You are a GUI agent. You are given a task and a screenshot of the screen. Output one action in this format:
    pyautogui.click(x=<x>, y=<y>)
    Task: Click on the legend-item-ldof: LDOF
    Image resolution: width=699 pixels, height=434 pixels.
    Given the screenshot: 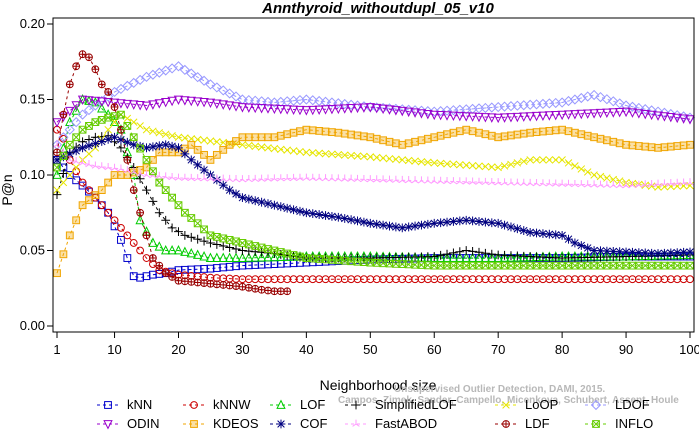 What is the action you would take?
    pyautogui.click(x=617, y=404)
    